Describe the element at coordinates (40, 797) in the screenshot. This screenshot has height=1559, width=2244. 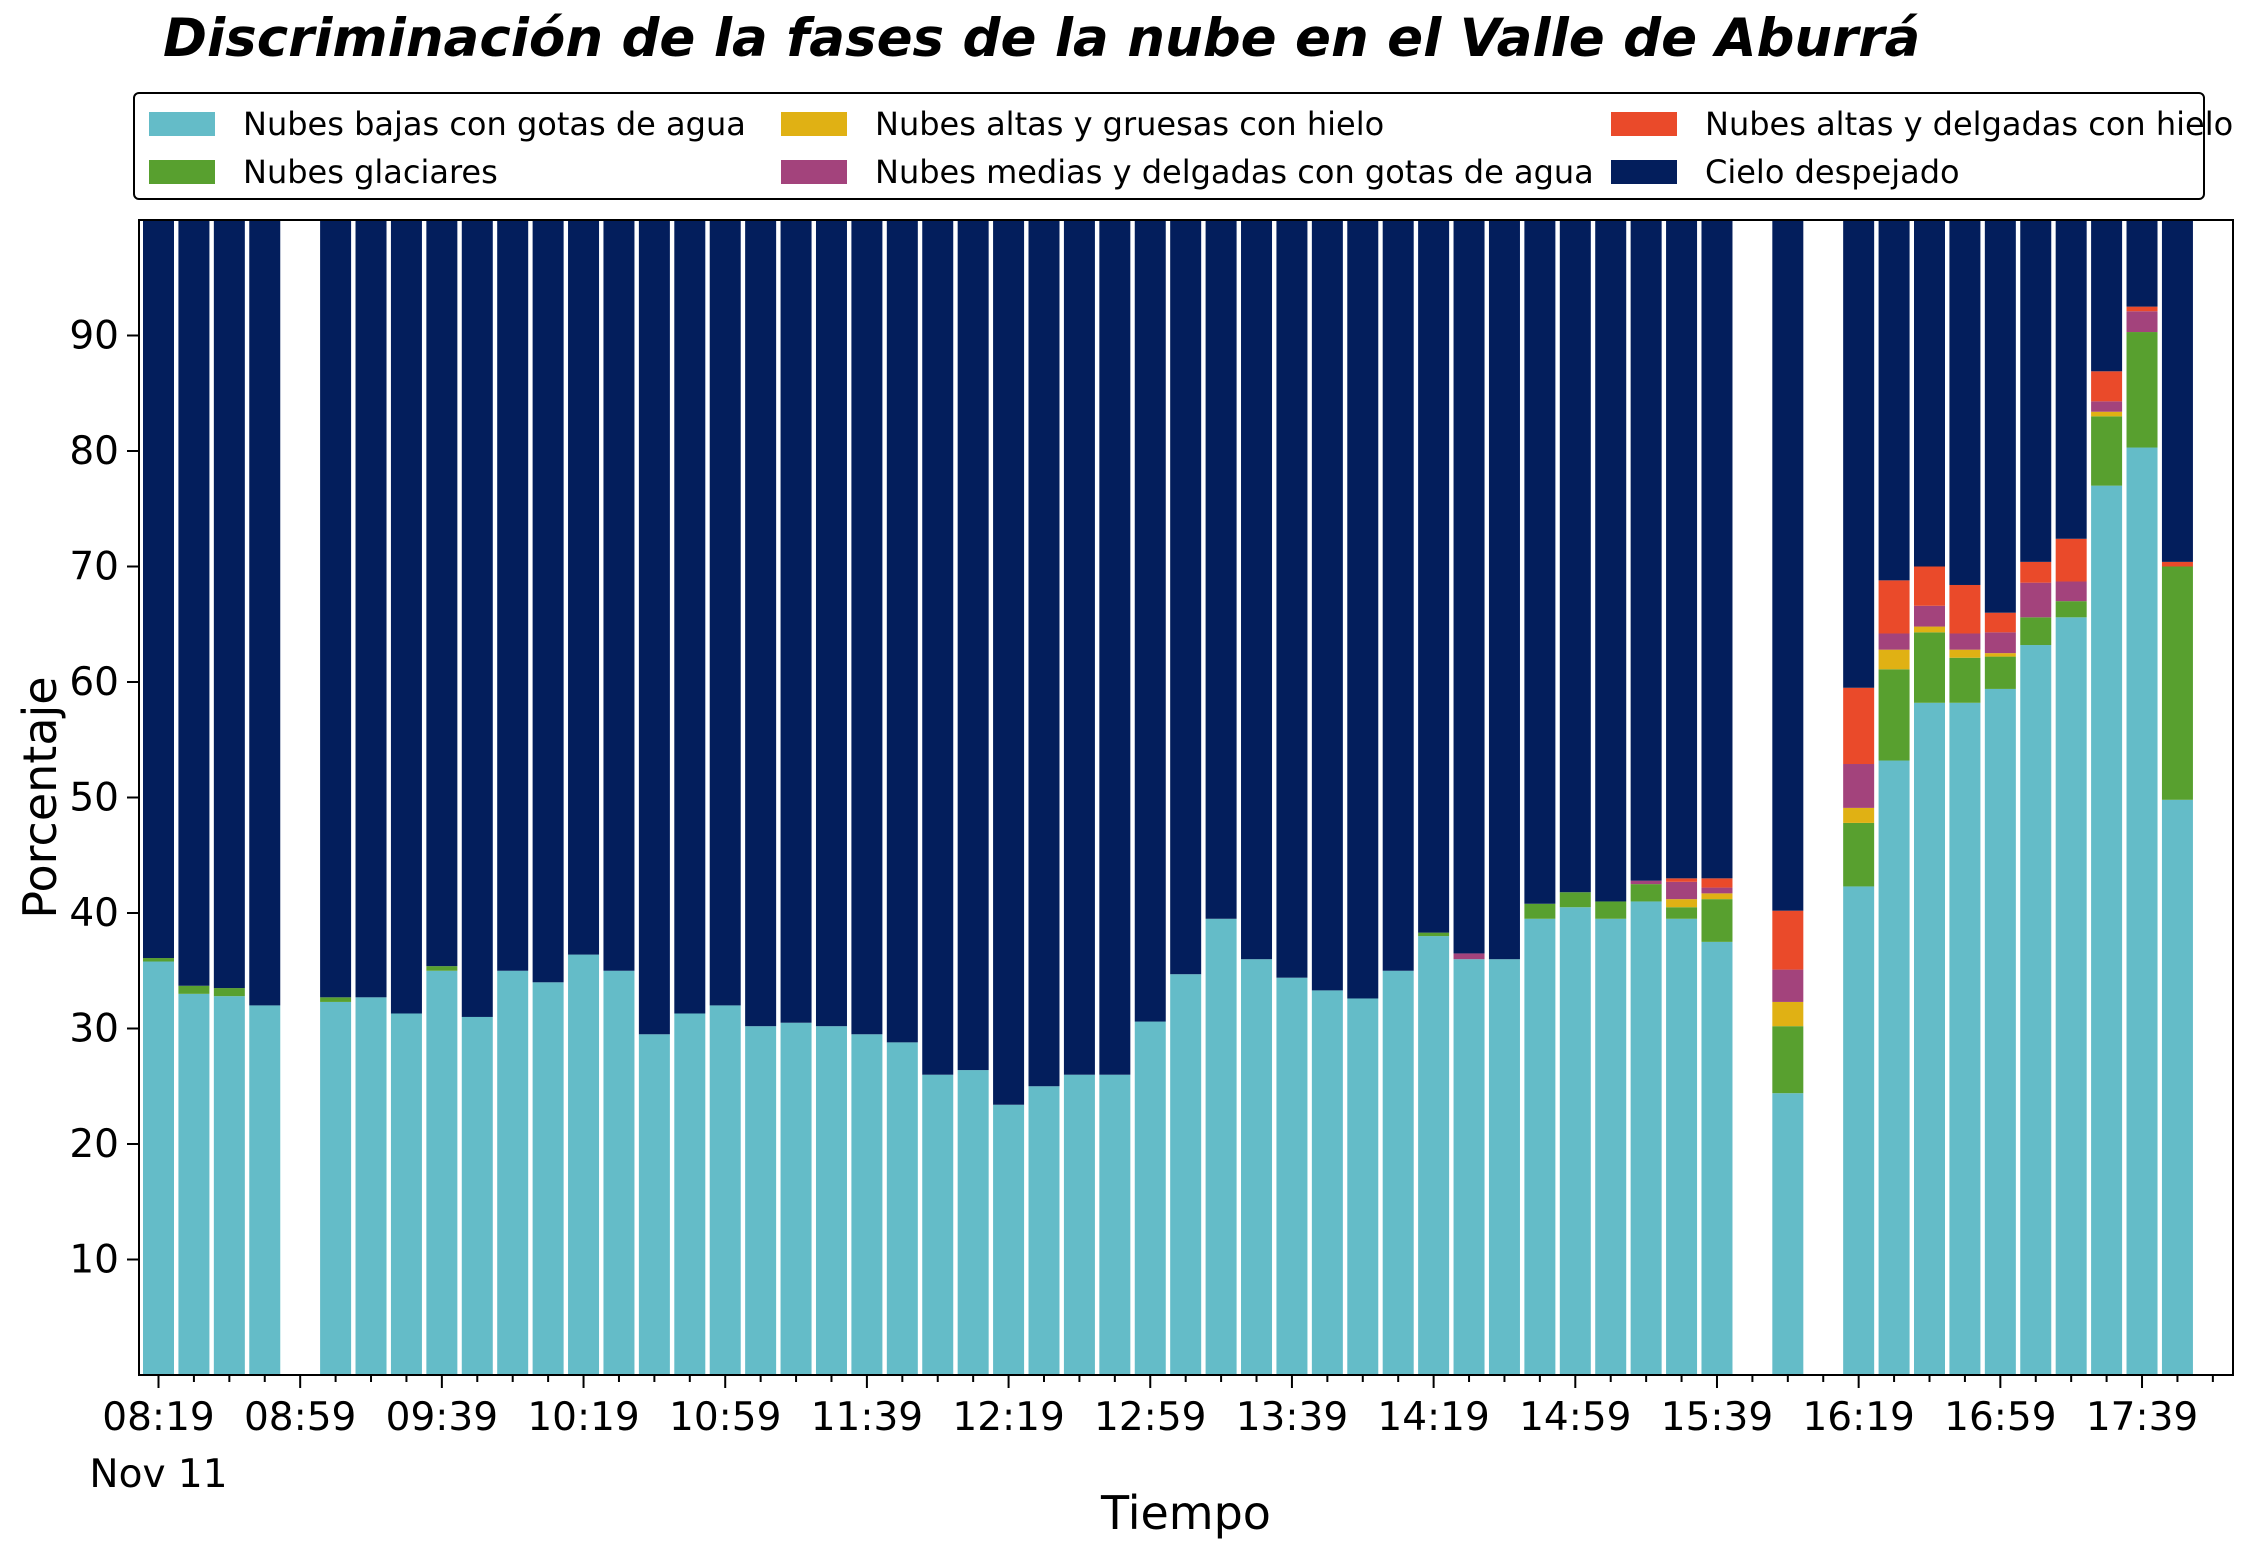
I see `y-axis-title: Porcentaje` at that location.